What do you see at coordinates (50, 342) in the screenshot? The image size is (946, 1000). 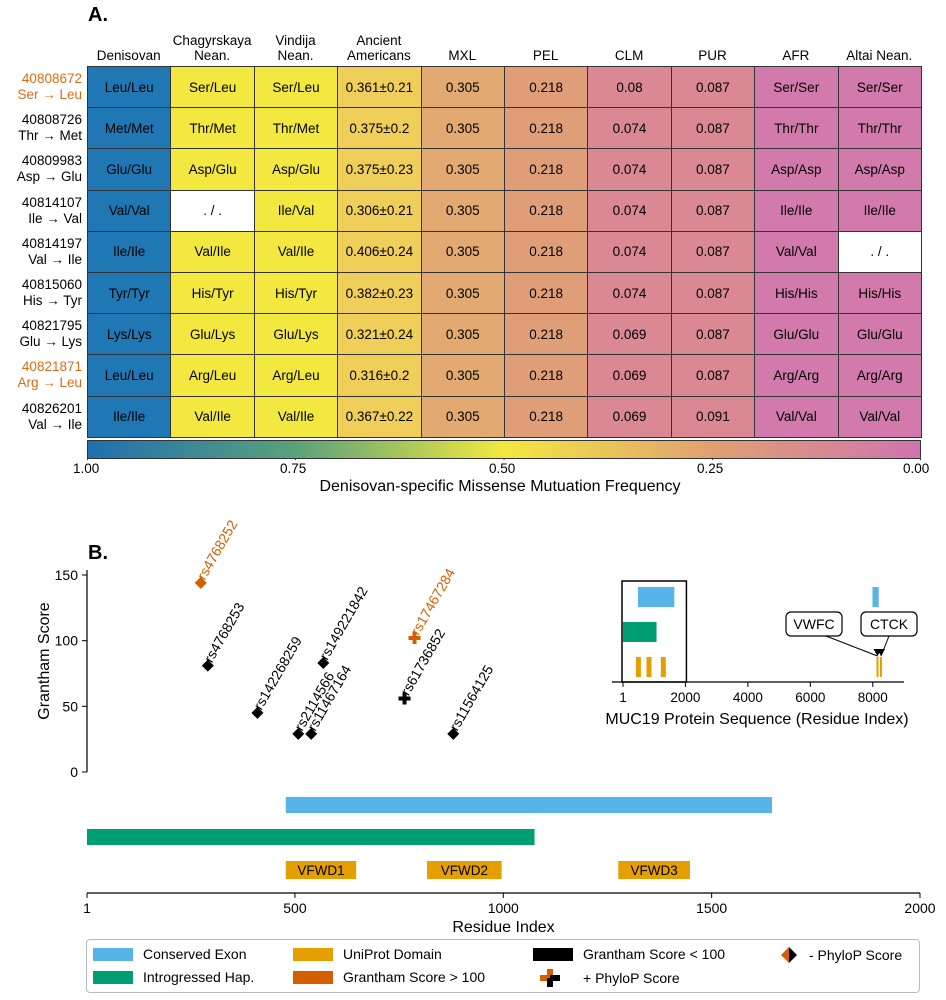 I see `row-change: Glu → Lys` at bounding box center [50, 342].